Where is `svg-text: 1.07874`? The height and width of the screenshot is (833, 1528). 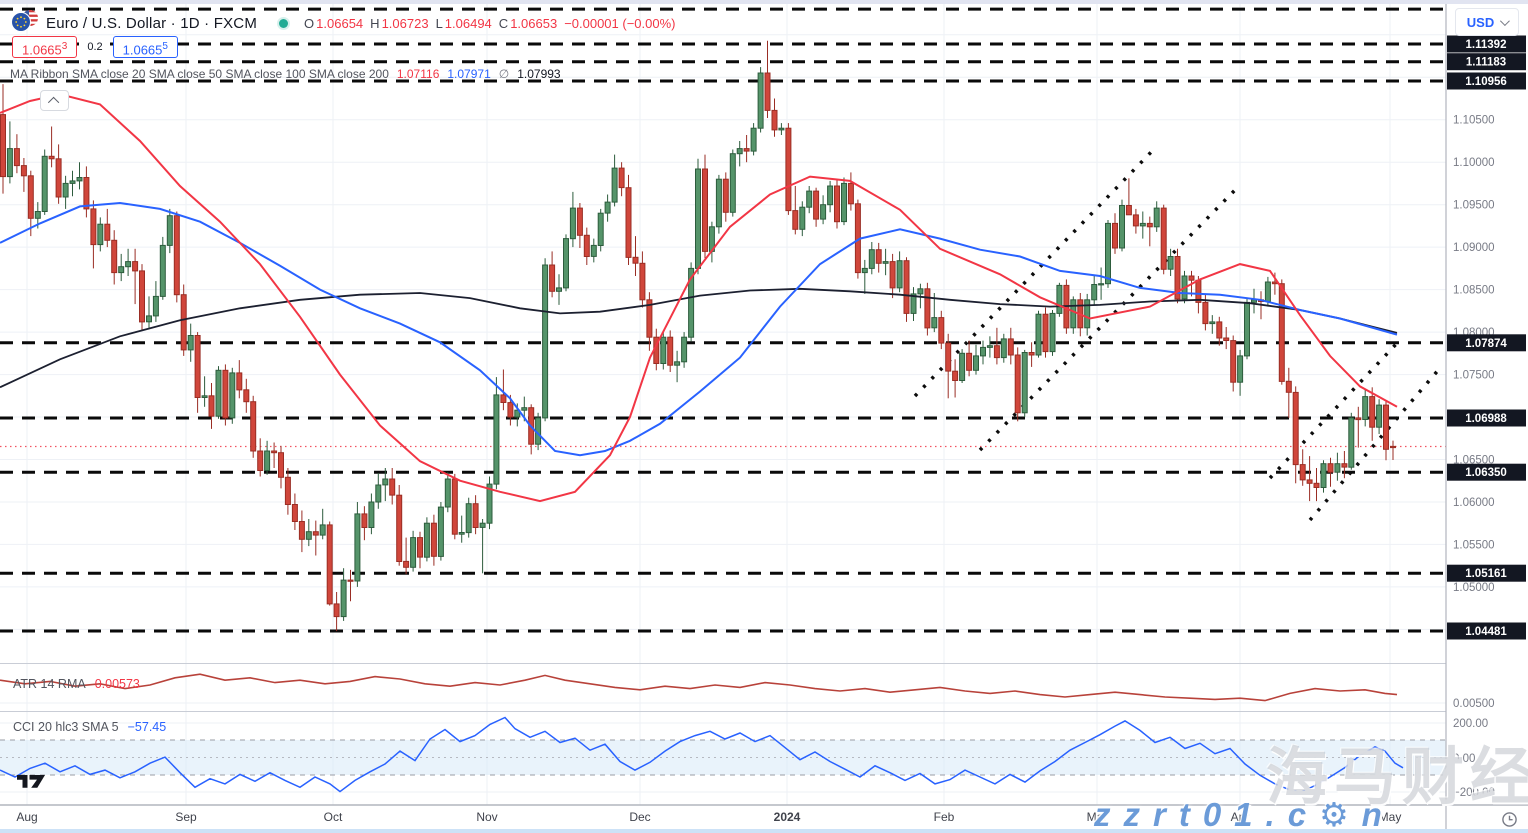
svg-text: 1.07874 is located at coordinates (1486, 344).